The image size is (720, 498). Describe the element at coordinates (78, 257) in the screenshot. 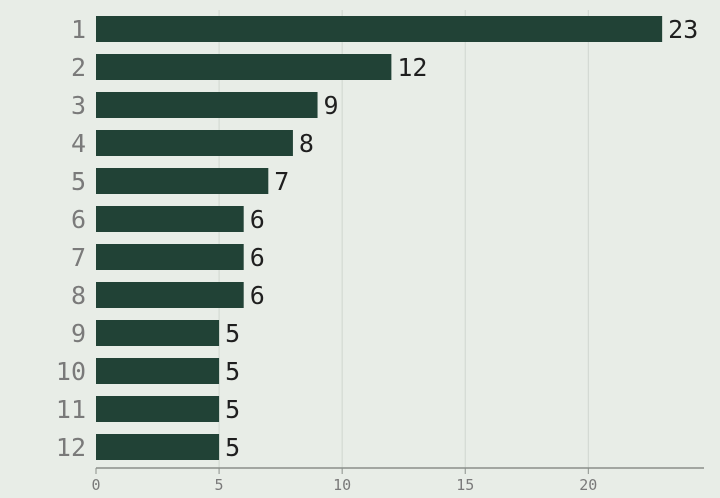

I see `category-label-7: 7` at that location.